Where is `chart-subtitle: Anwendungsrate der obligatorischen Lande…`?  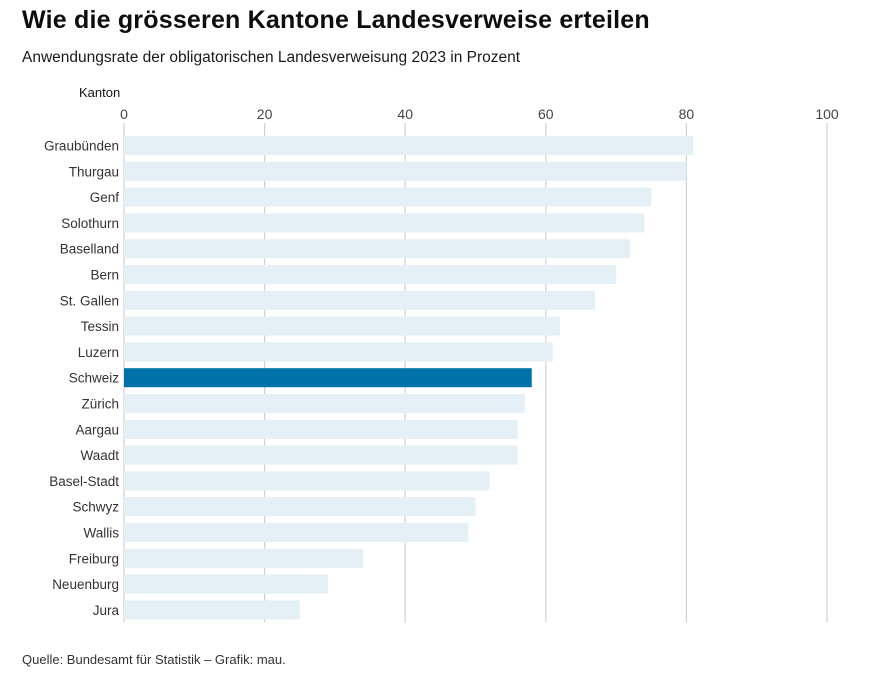 chart-subtitle: Anwendungsrate der obligatorischen Lande… is located at coordinates (271, 57).